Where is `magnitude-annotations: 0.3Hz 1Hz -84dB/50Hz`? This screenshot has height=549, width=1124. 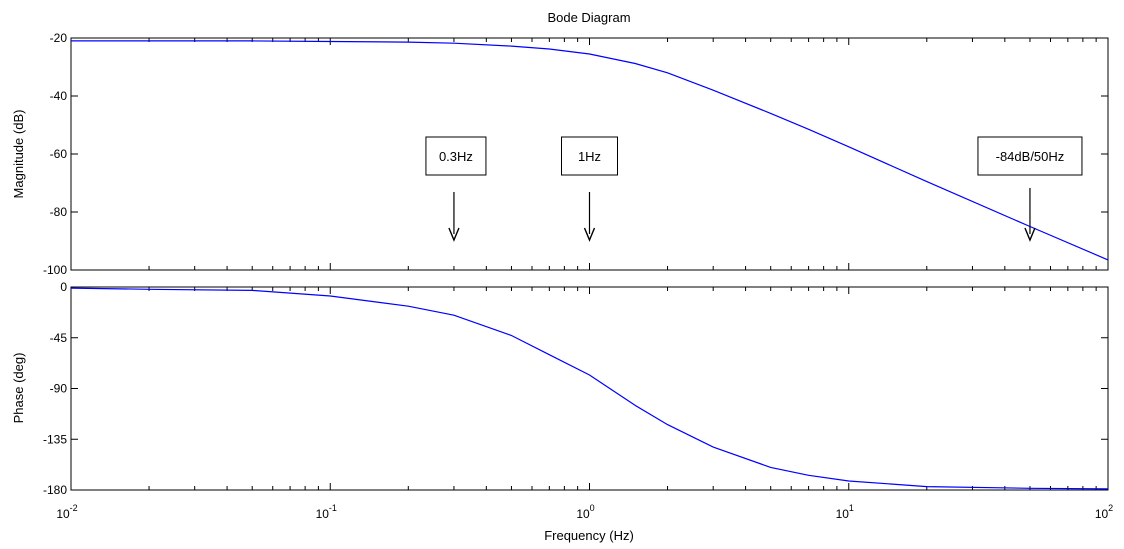
magnitude-annotations: 0.3Hz 1Hz -84dB/50Hz is located at coordinates (754, 189).